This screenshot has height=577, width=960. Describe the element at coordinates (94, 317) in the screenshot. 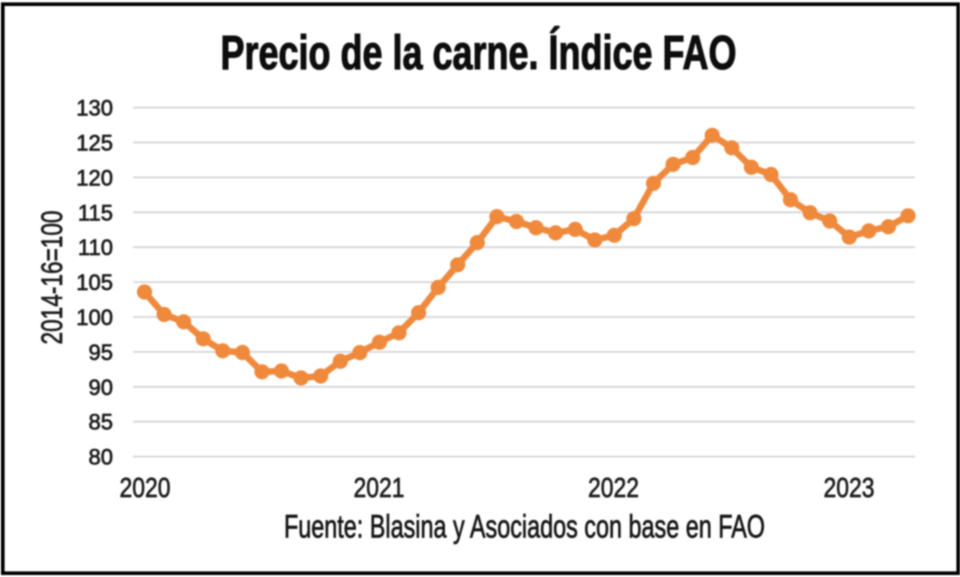

I see `svg-text: 100` at that location.